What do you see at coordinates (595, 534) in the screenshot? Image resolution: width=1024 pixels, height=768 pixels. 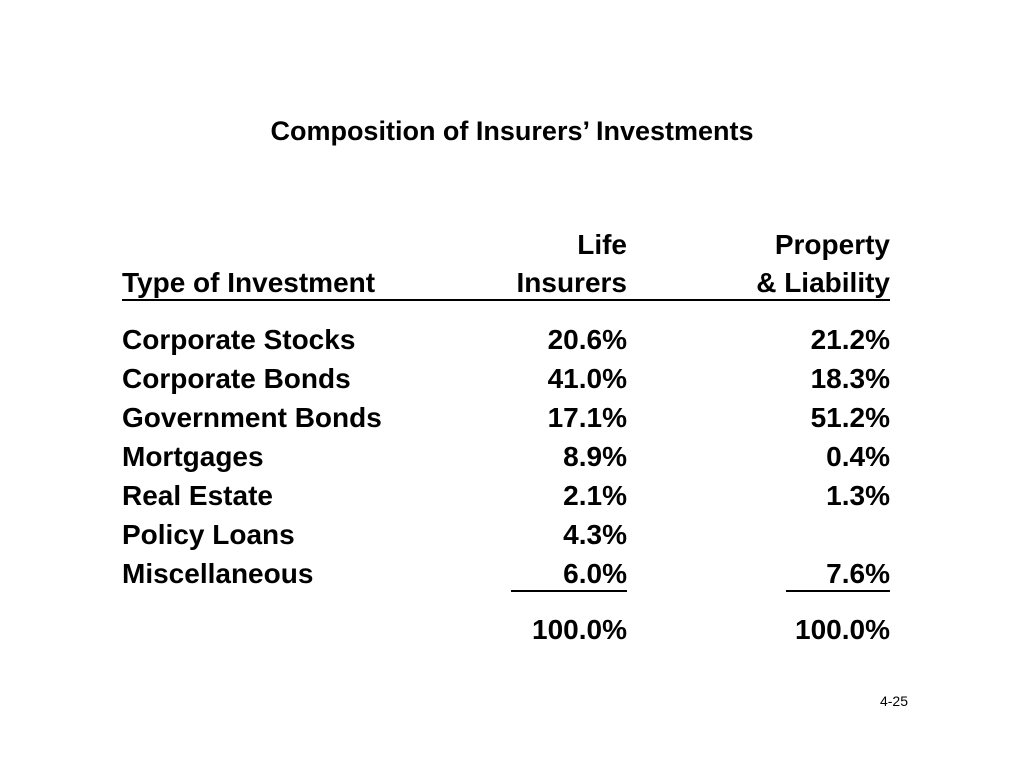 I see `row-life-value: 4.3%` at bounding box center [595, 534].